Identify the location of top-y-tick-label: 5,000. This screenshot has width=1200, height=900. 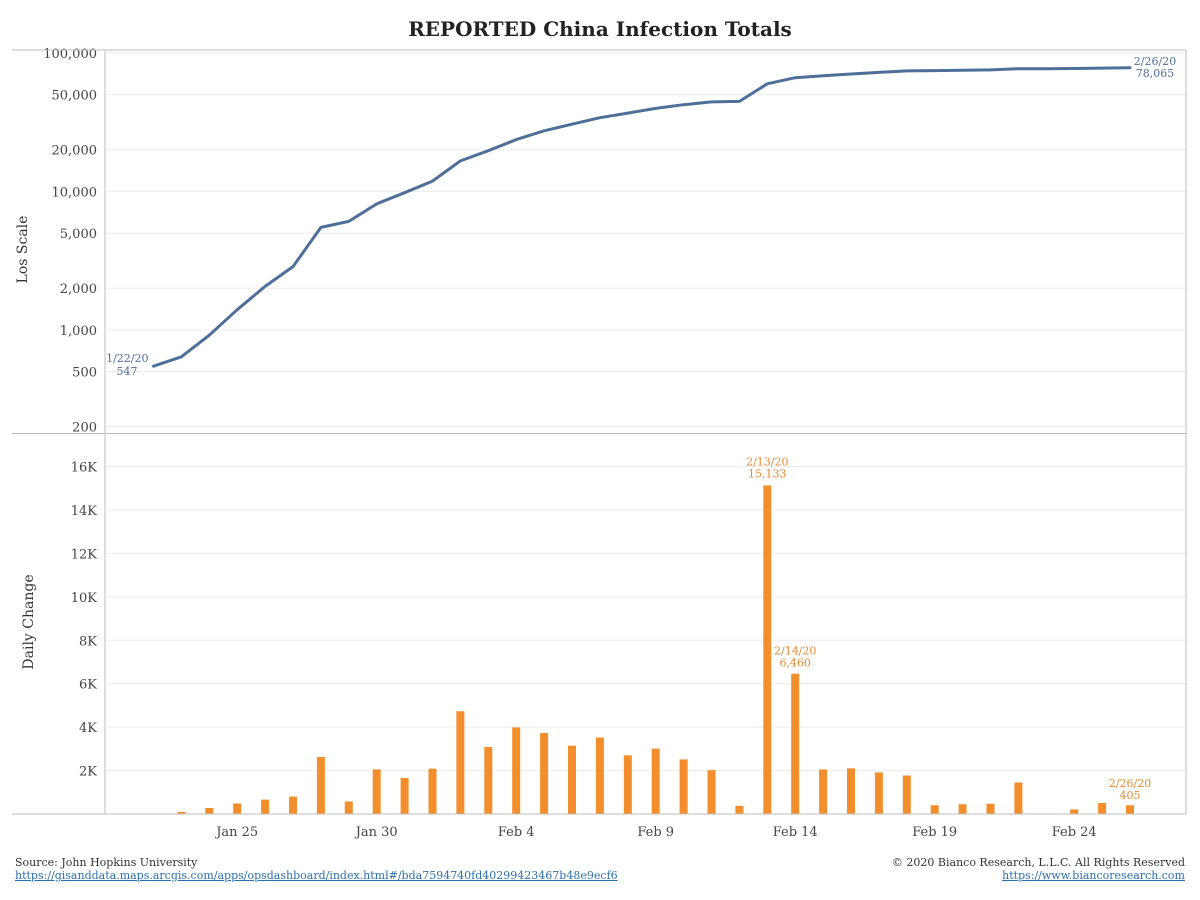
(78, 234).